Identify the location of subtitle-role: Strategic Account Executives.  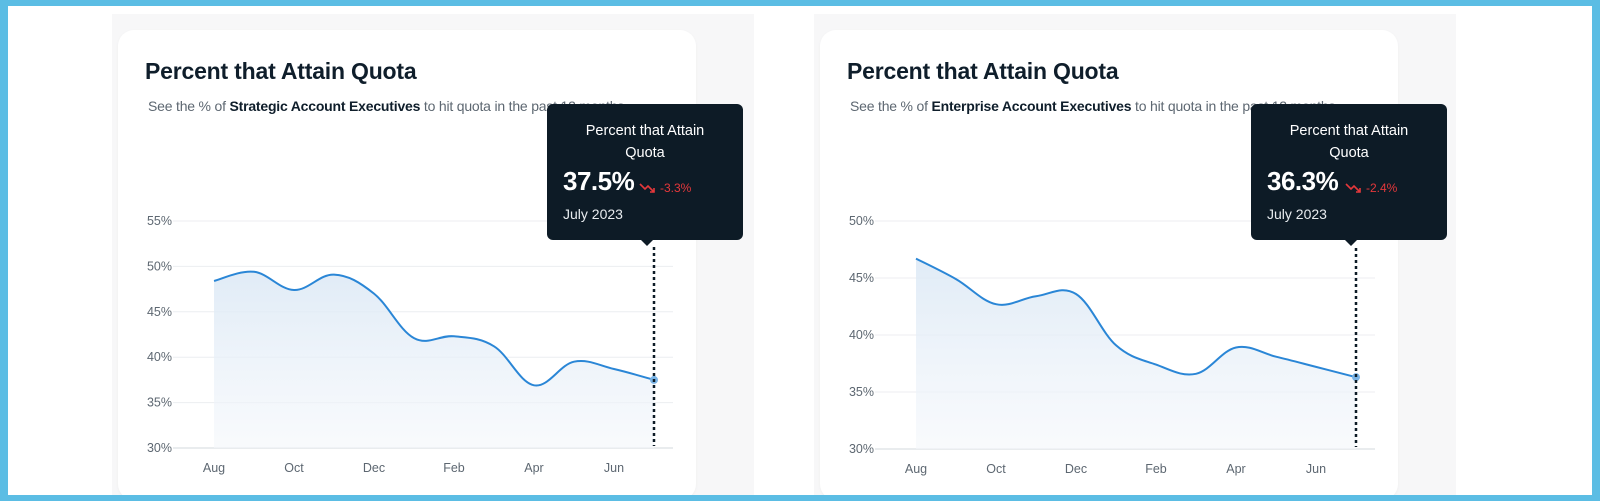
(325, 106).